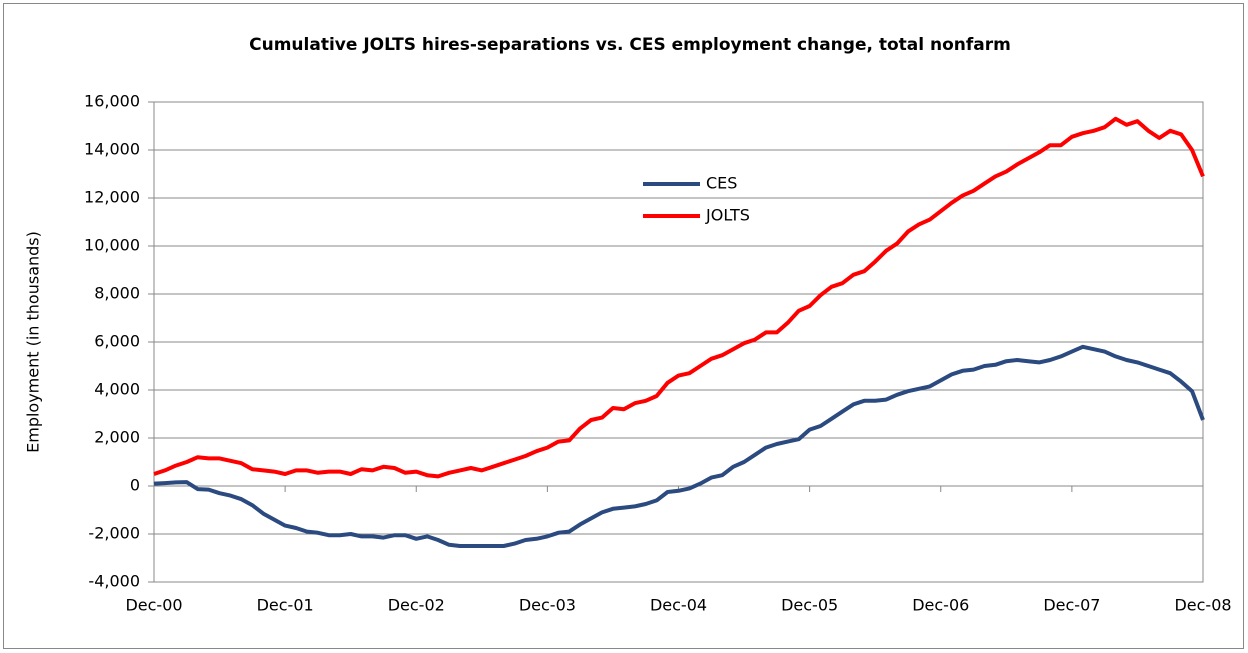  What do you see at coordinates (117, 293) in the screenshot?
I see `y-tick-label: 8,000` at bounding box center [117, 293].